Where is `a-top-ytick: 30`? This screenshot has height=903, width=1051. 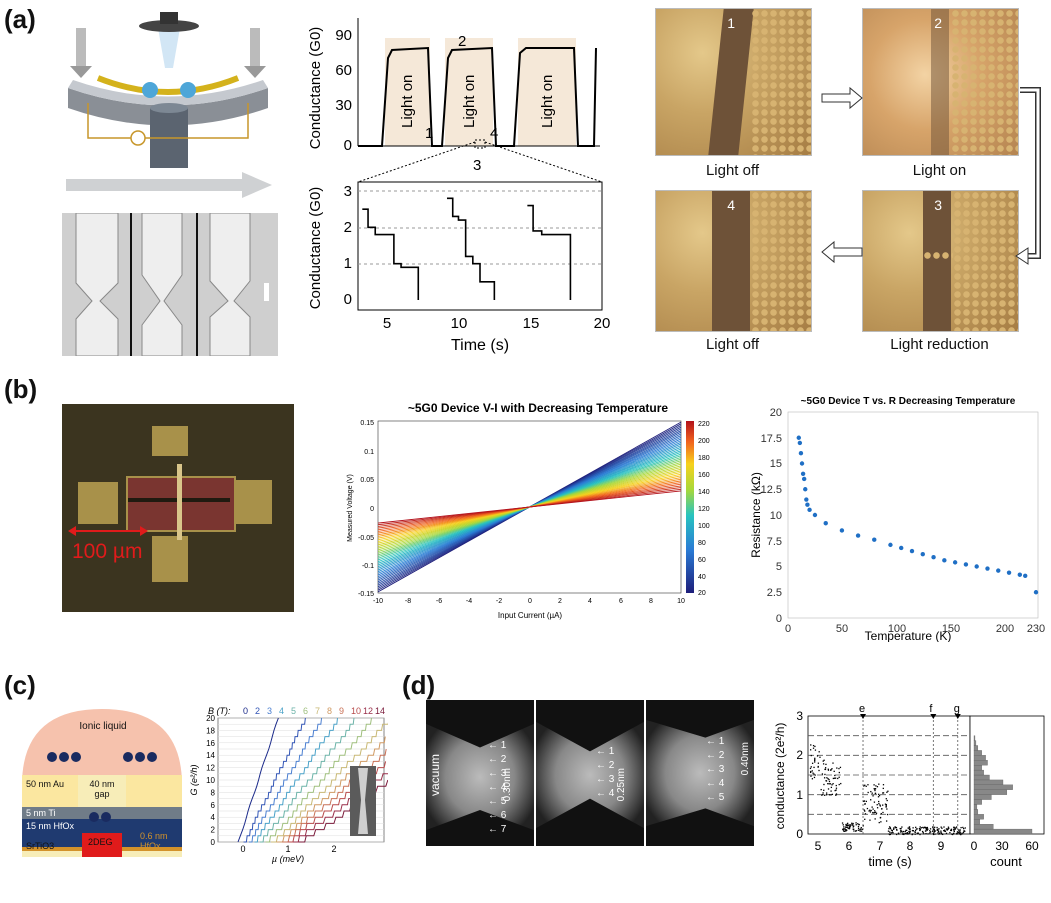 a-top-ytick: 30 is located at coordinates (343, 105).